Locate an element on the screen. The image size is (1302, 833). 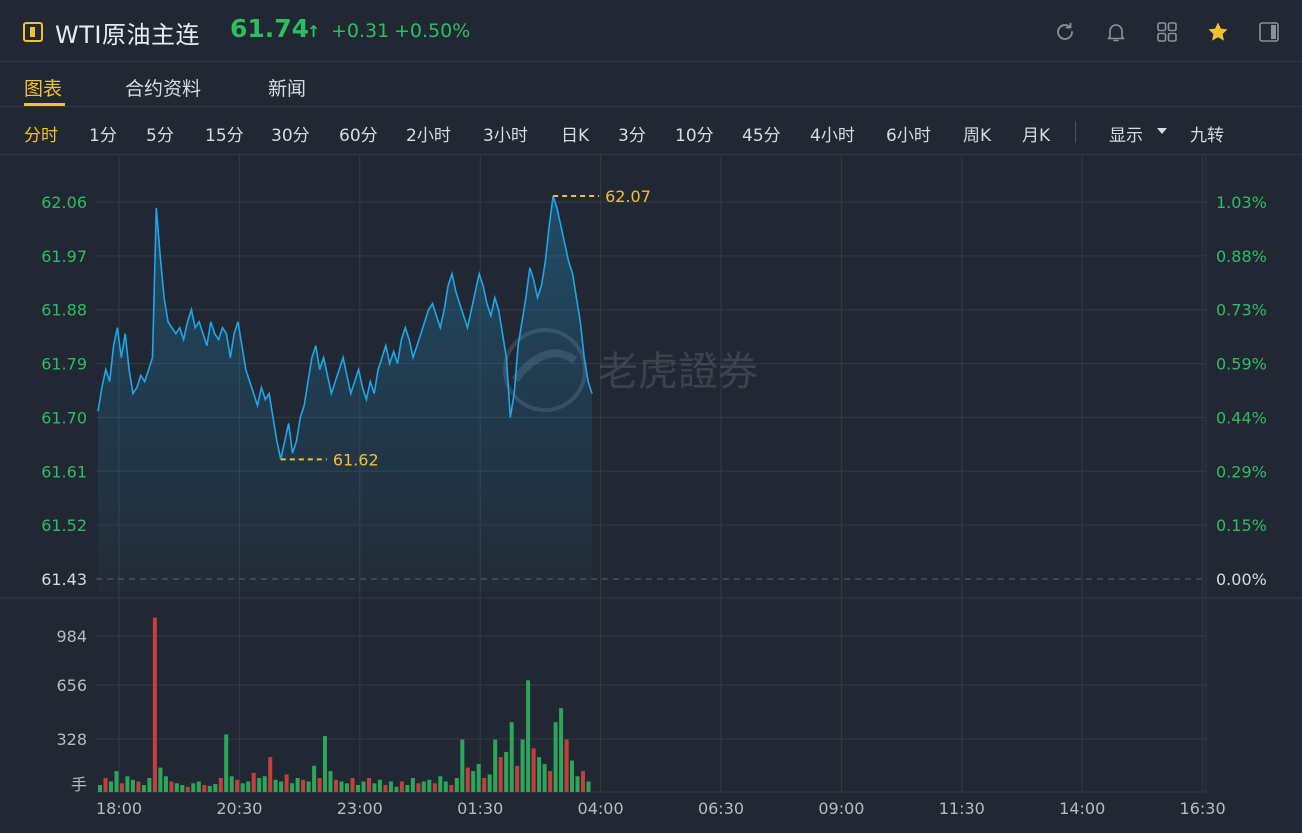
period-4h: 4小时 is located at coordinates (832, 136).